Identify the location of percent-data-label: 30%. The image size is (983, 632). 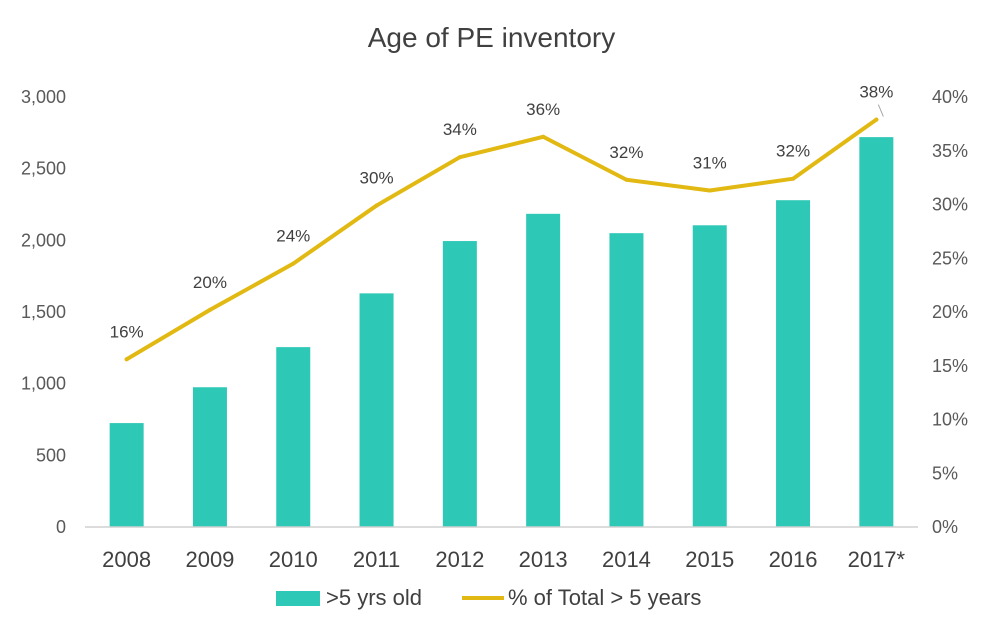
(377, 178).